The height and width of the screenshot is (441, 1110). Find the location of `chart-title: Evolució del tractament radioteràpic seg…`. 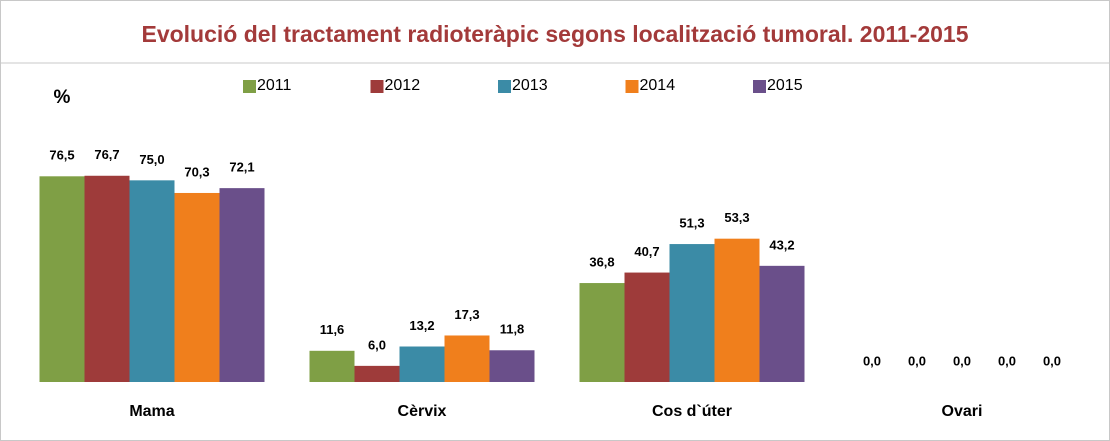

chart-title: Evolució del tractament radioteràpic seg… is located at coordinates (554, 34).